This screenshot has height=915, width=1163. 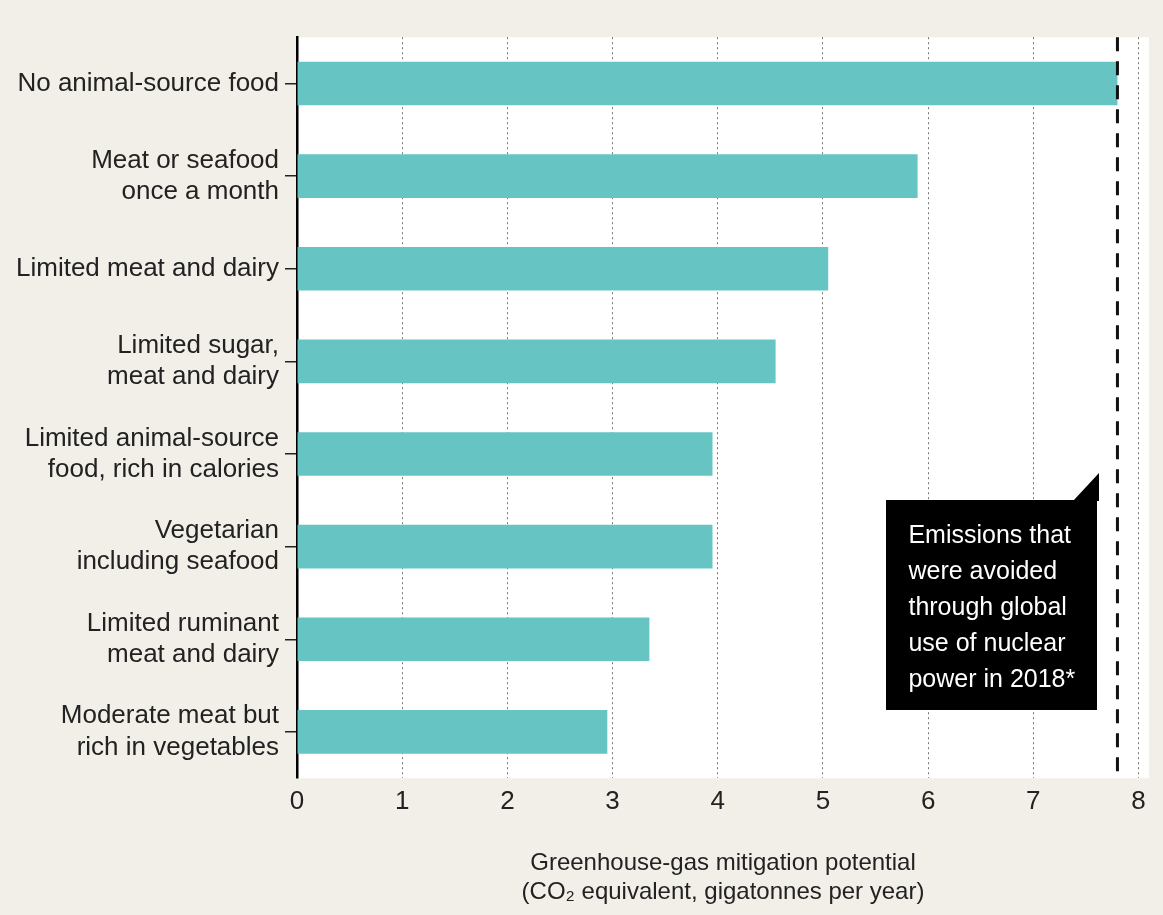 I want to click on callout-box: Emissions that were avoided through global use of nuclear power in 2018*, so click(x=992, y=605).